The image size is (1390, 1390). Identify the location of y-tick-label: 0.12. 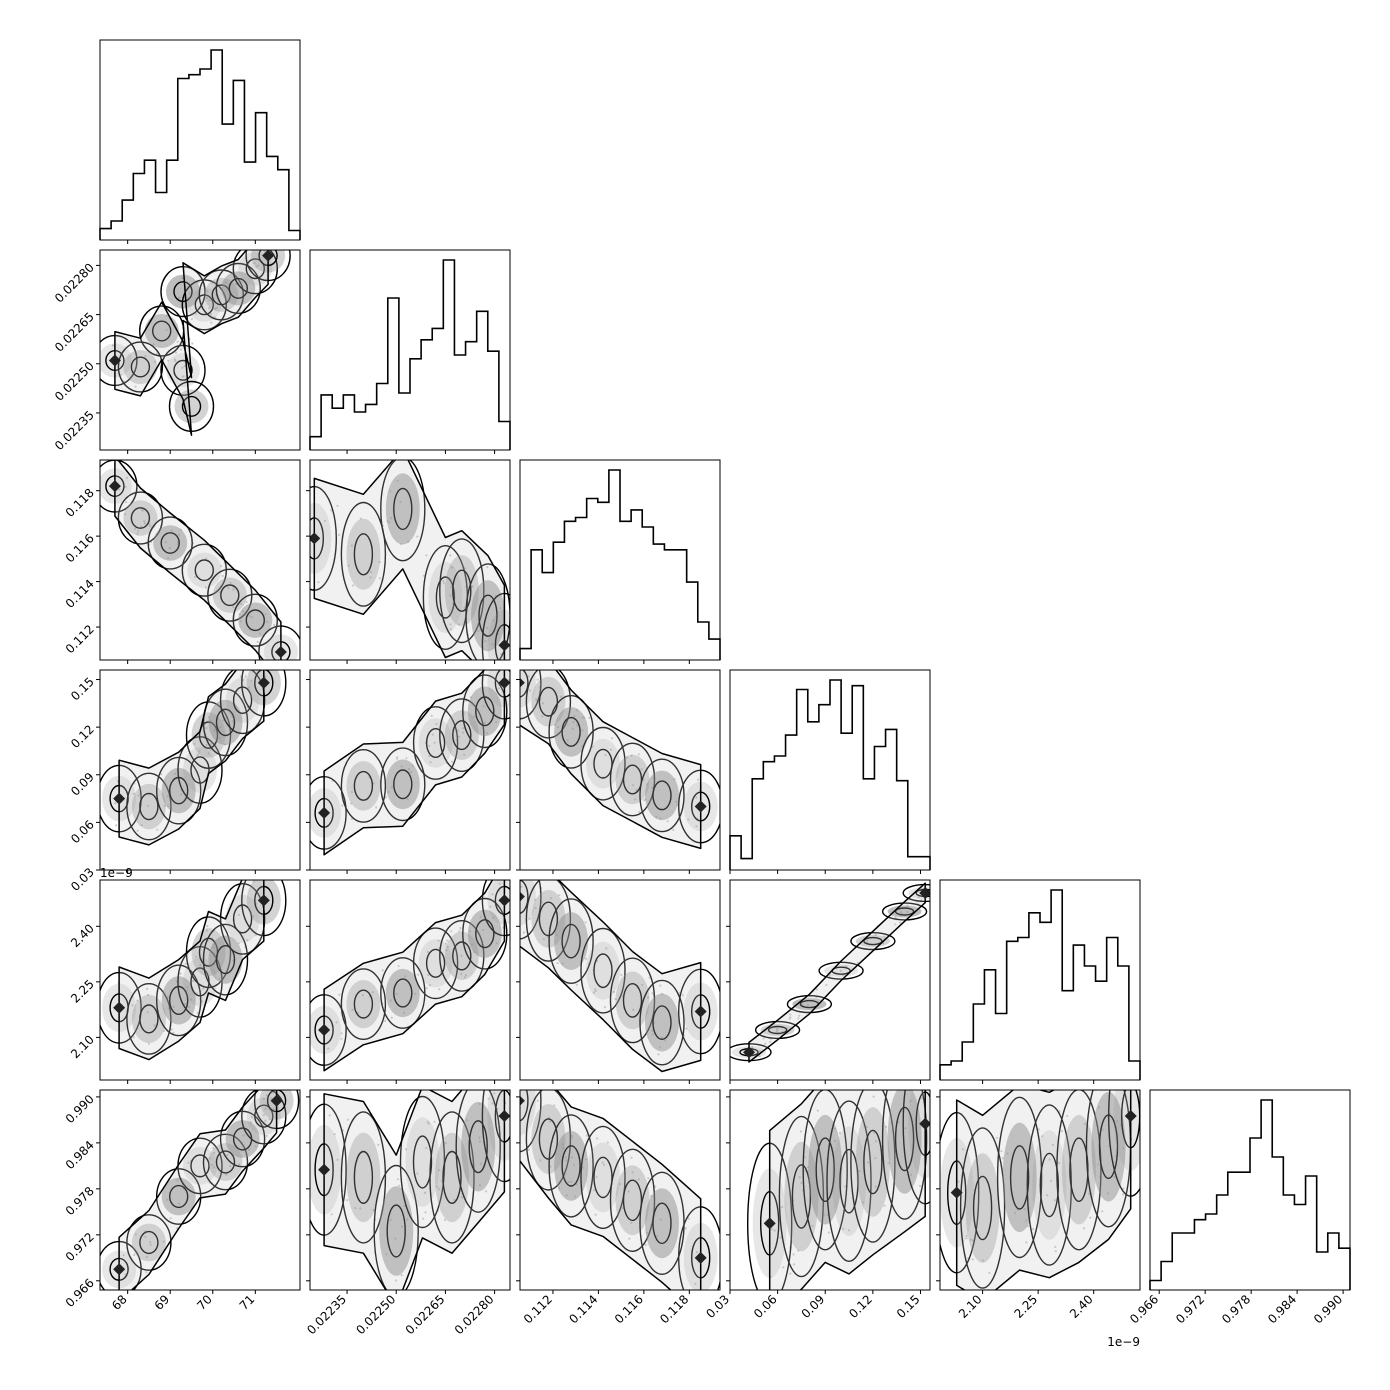
(82, 736).